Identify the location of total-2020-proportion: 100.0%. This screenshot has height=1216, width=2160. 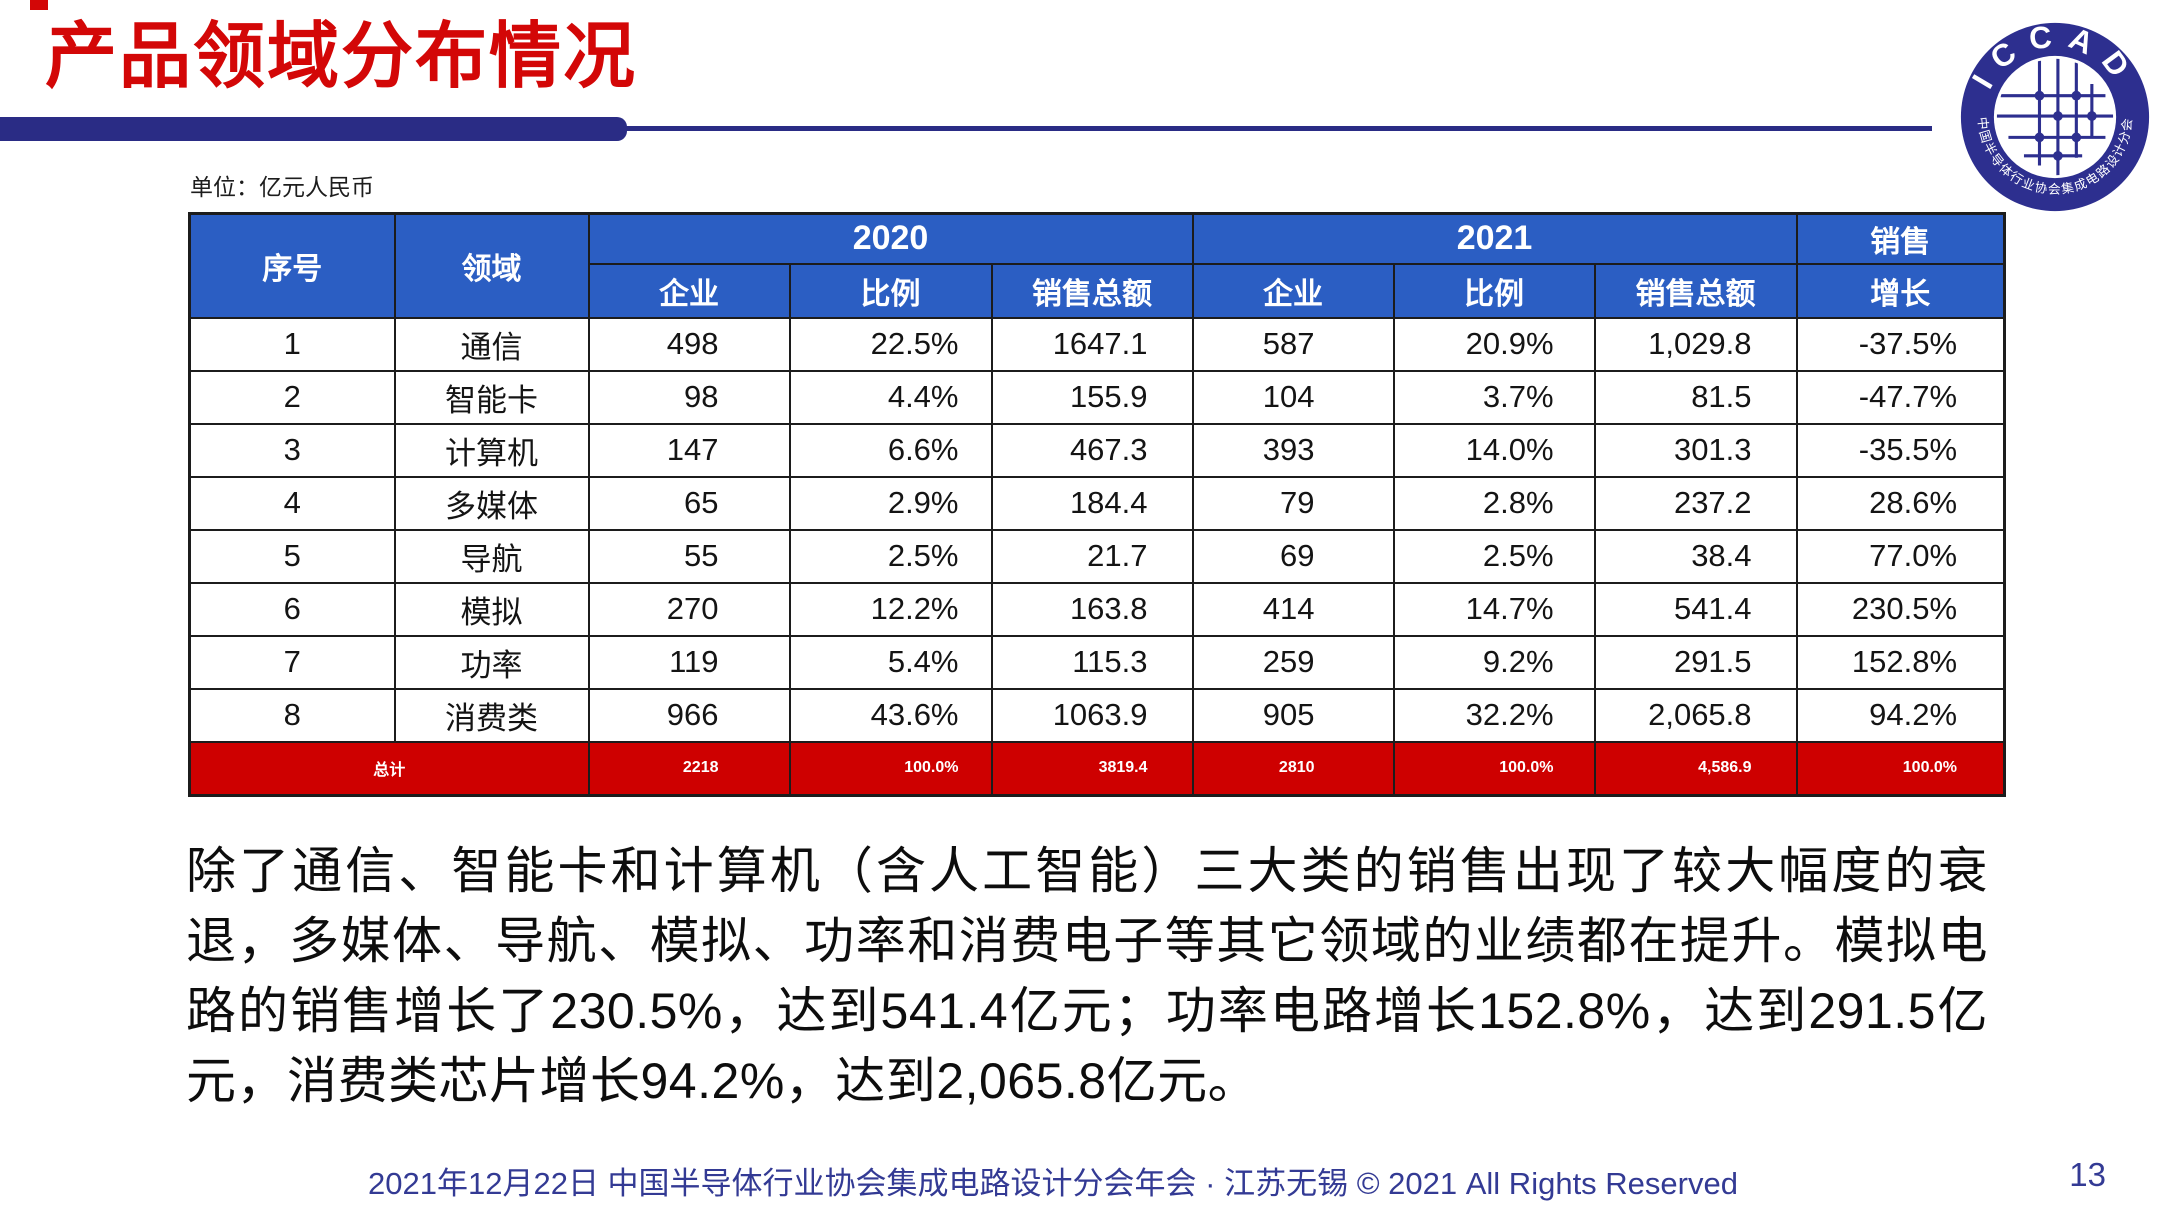
(890, 768).